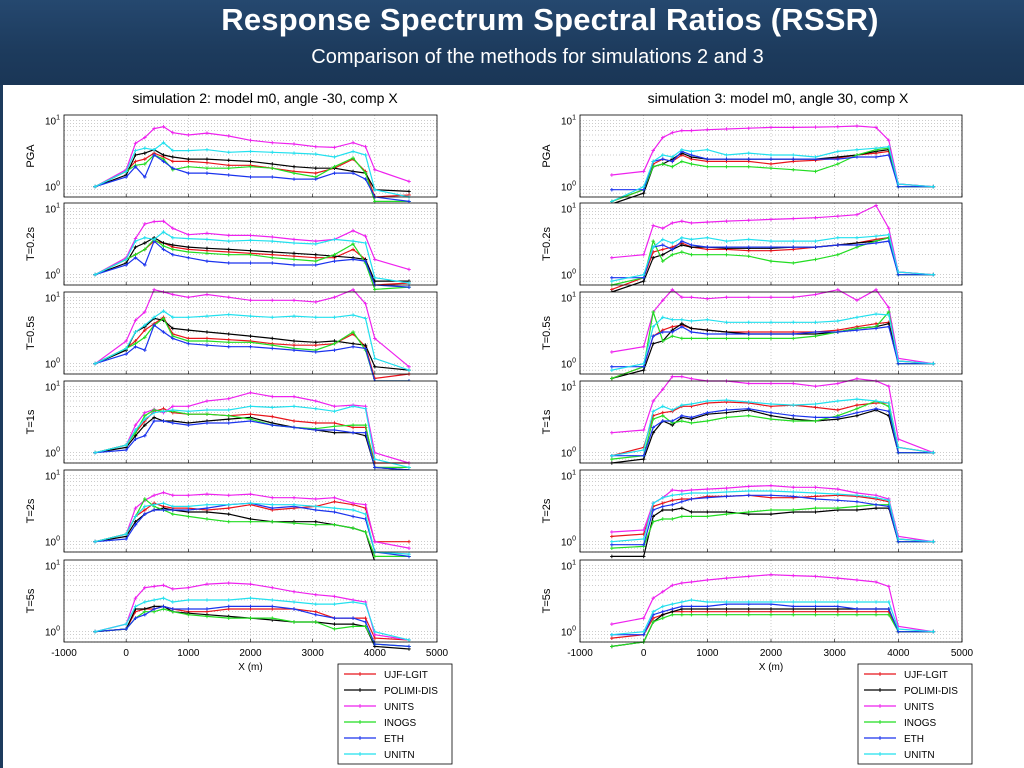 This screenshot has width=1024, height=768. I want to click on y-axis-label: T=0.5s, so click(547, 333).